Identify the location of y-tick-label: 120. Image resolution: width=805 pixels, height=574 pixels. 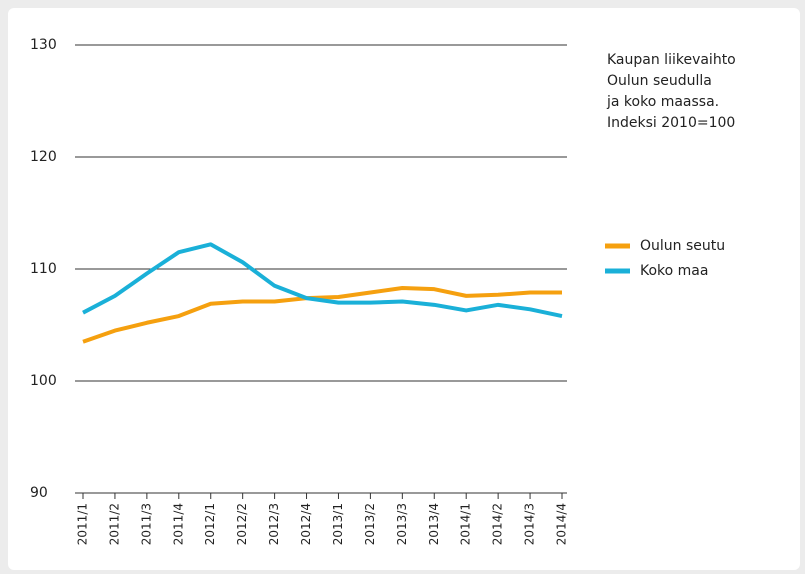
(43, 157).